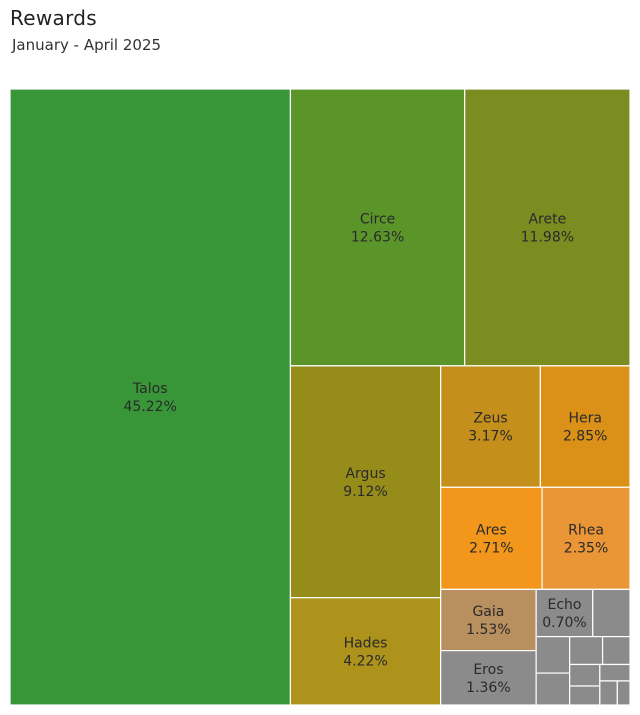  Describe the element at coordinates (54, 18) in the screenshot. I see `chart-title: Rewards` at that location.